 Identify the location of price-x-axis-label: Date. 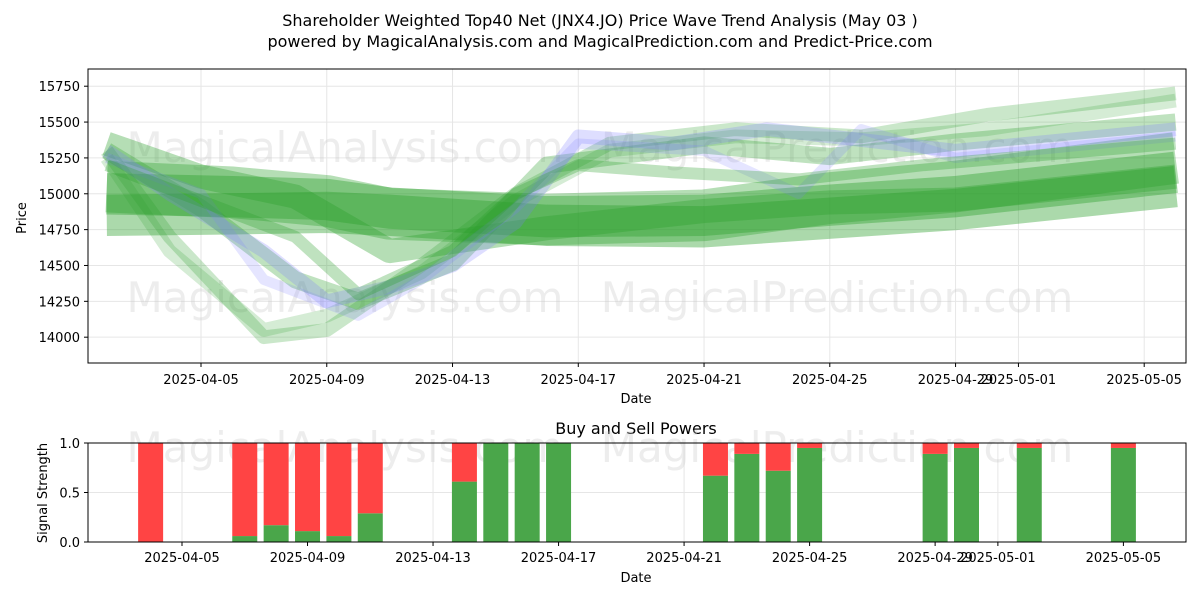
(635, 399).